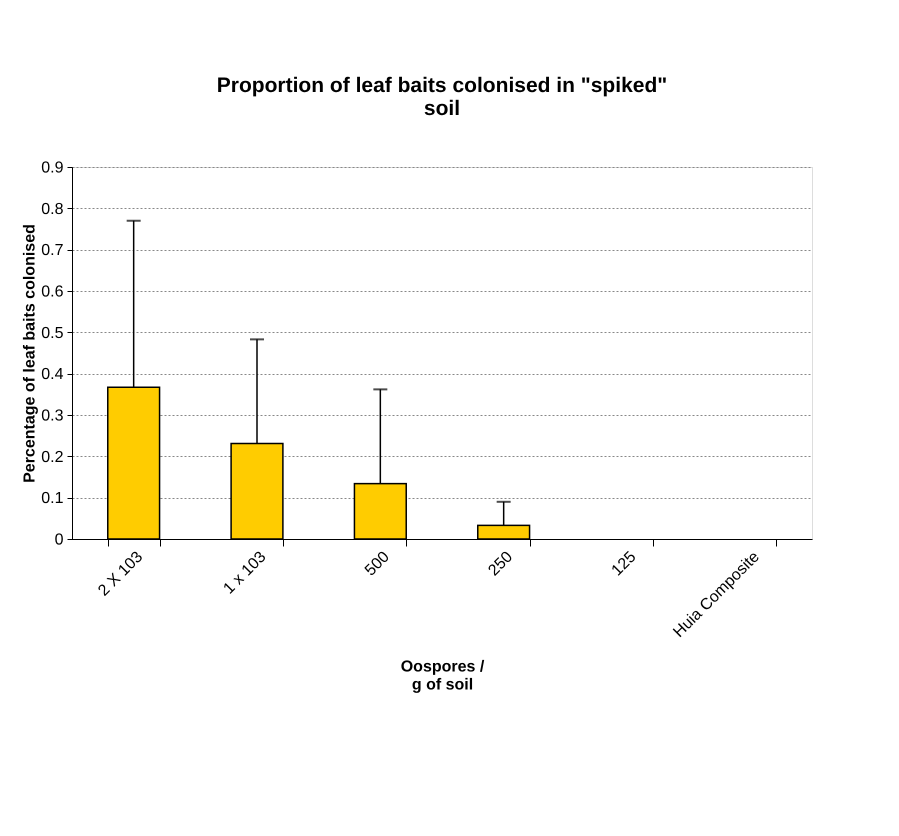 This screenshot has height=836, width=899. What do you see at coordinates (59, 540) in the screenshot?
I see `y-tick-label: 0` at bounding box center [59, 540].